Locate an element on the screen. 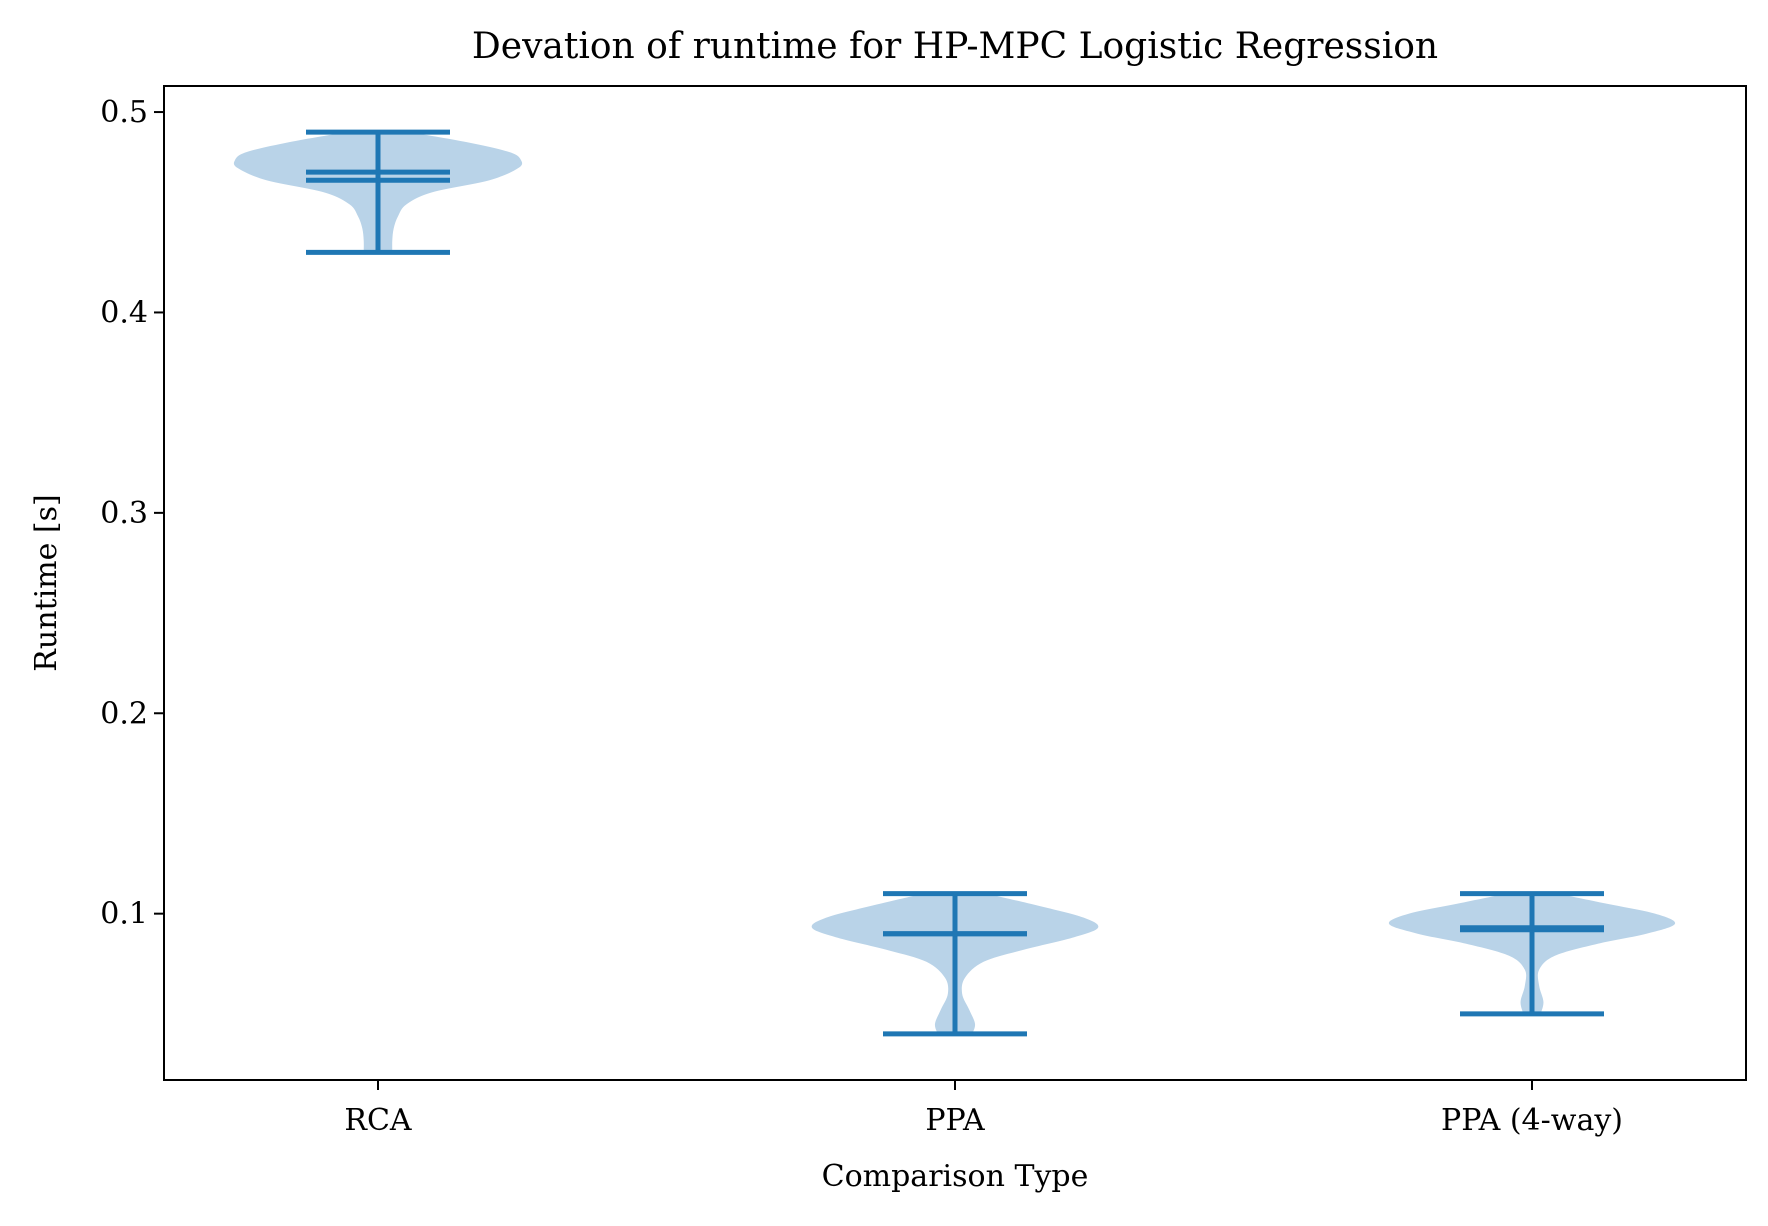 The width and height of the screenshot is (1768, 1226). x-tick-label-ppa: PPA is located at coordinates (955, 1120).